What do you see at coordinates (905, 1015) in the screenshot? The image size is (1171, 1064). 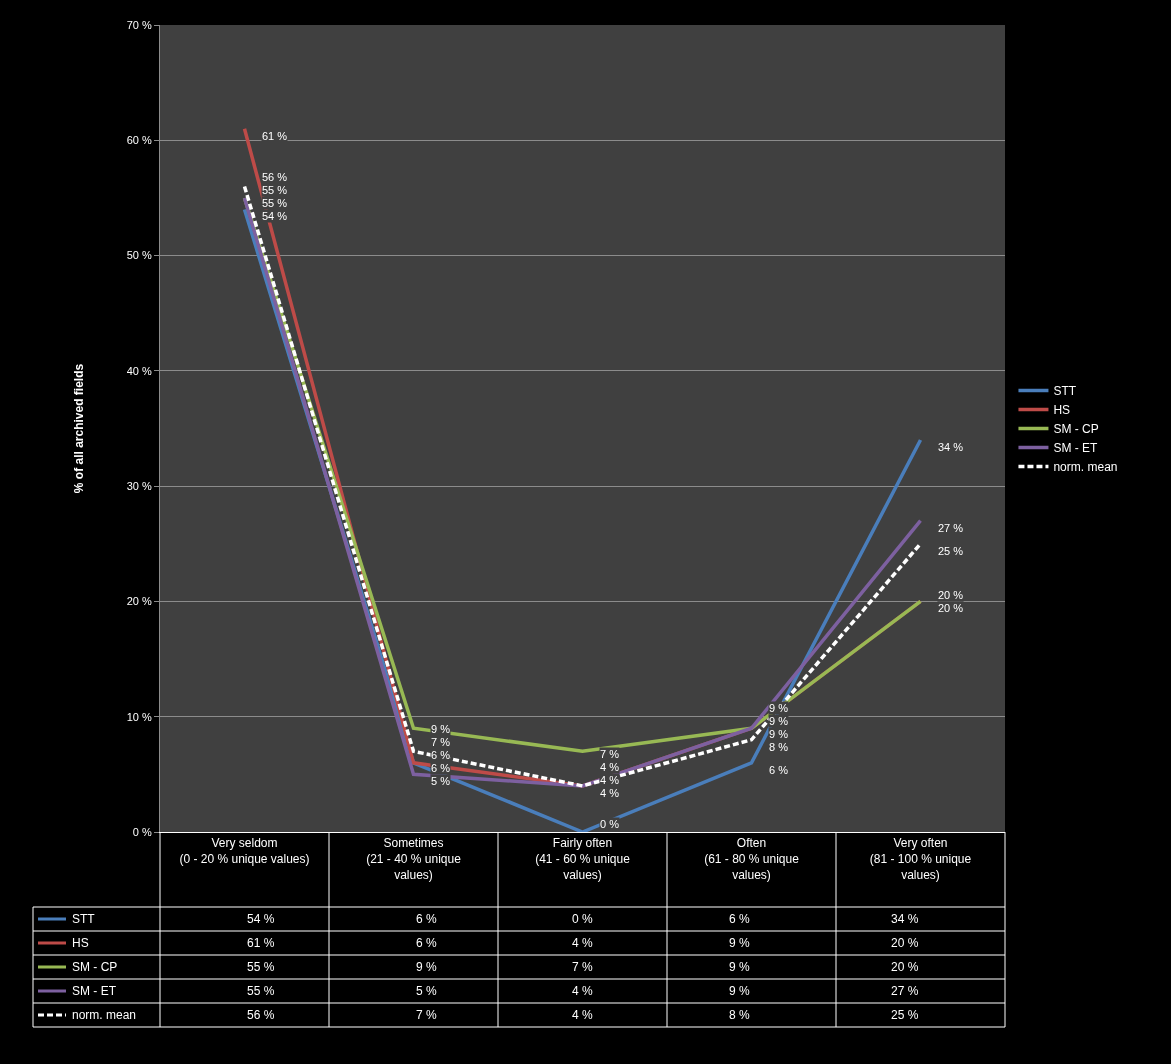 I see `data-label: 25 %` at bounding box center [905, 1015].